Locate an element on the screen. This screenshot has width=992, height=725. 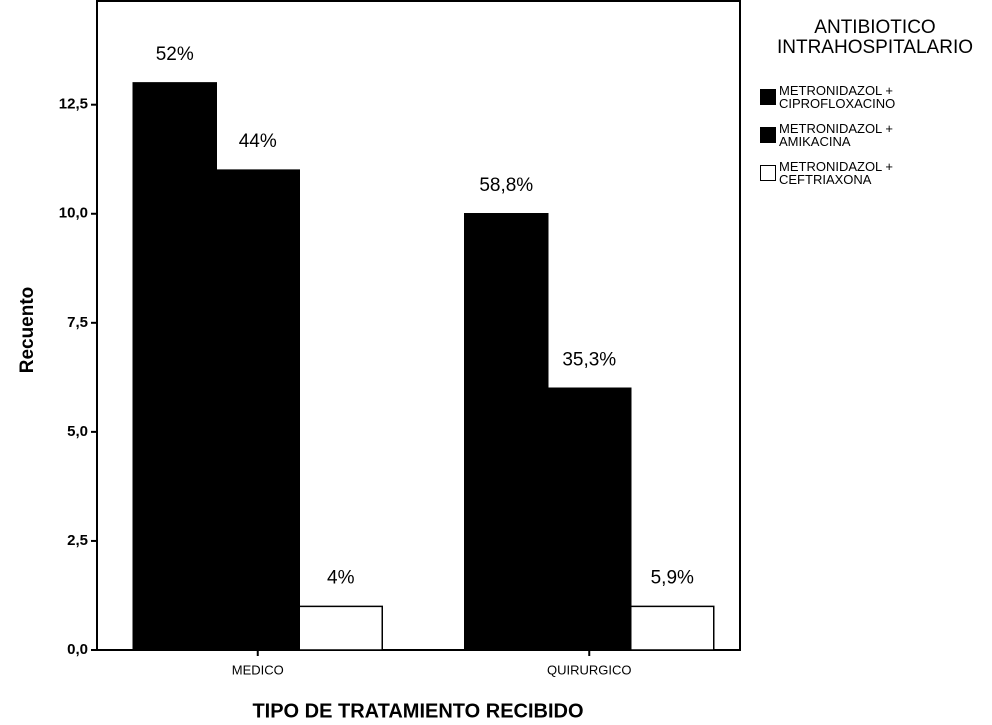
data-label: 5,9% is located at coordinates (672, 577).